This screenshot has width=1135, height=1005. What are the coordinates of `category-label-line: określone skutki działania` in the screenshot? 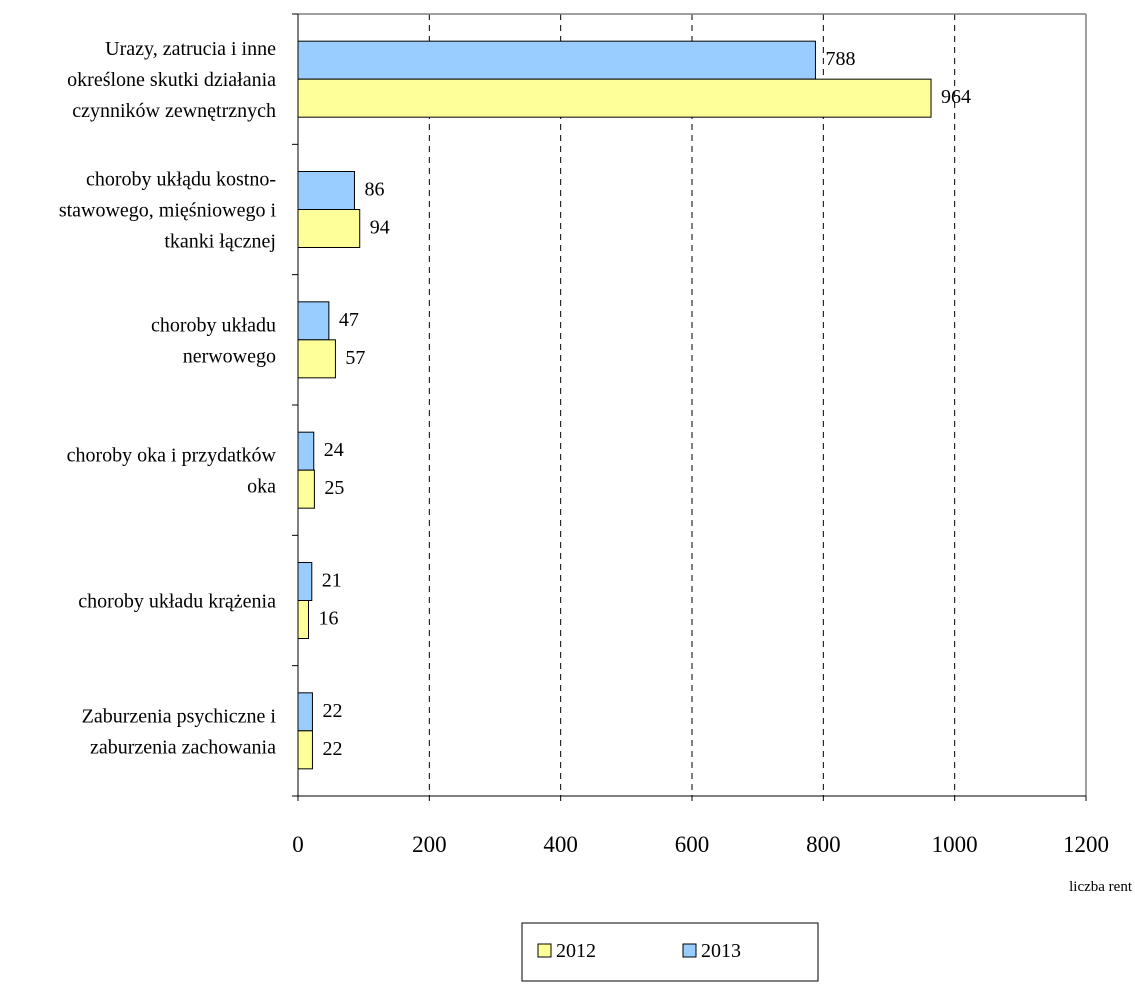 It's located at (171, 80).